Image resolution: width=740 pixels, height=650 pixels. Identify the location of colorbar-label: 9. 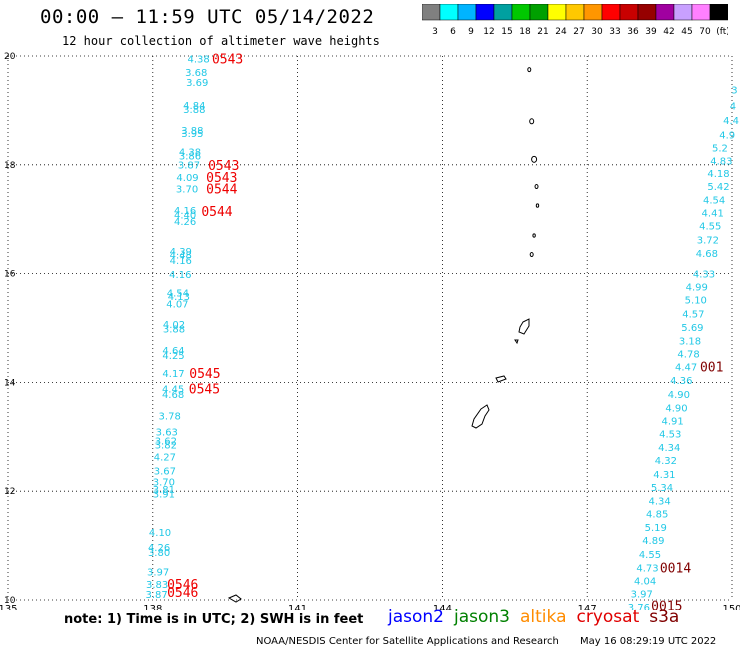
(471, 32).